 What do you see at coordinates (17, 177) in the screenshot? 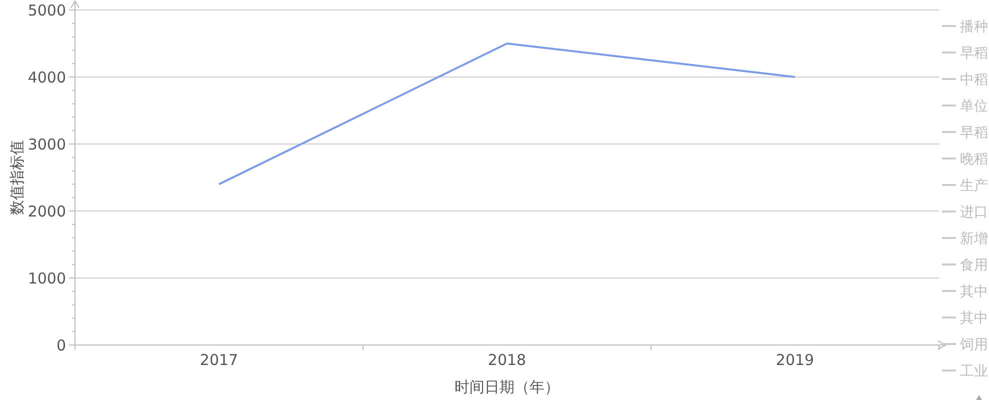
I see `y-axis-title: 数值指标值` at bounding box center [17, 177].